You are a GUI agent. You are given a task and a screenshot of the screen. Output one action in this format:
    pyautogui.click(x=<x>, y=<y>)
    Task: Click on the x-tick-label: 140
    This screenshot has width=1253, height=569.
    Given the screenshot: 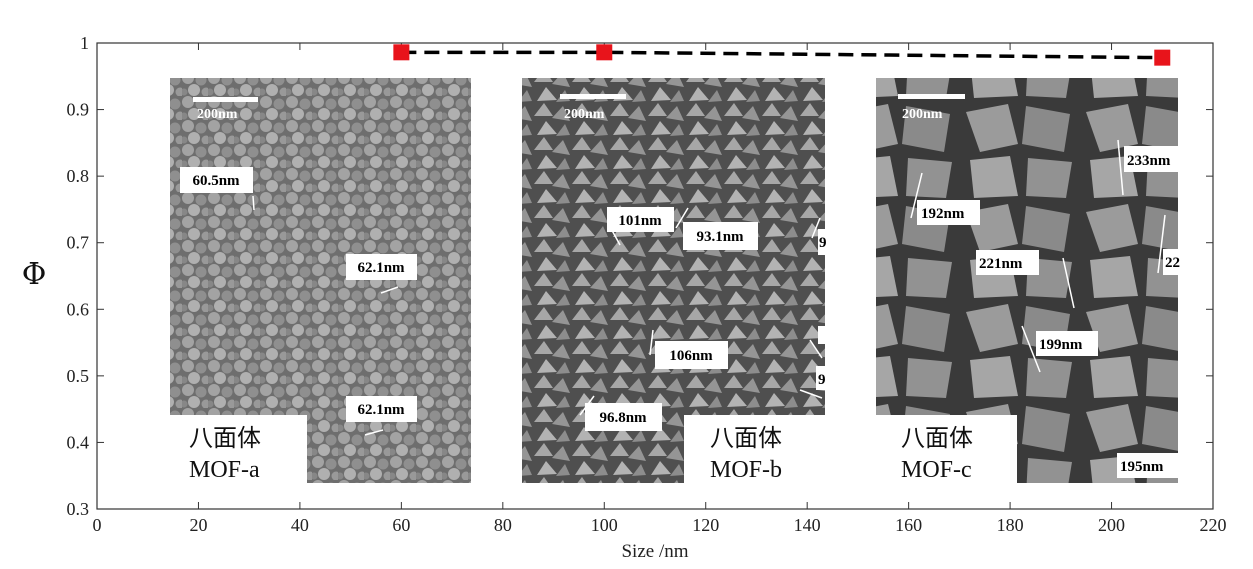 What is the action you would take?
    pyautogui.click(x=807, y=525)
    